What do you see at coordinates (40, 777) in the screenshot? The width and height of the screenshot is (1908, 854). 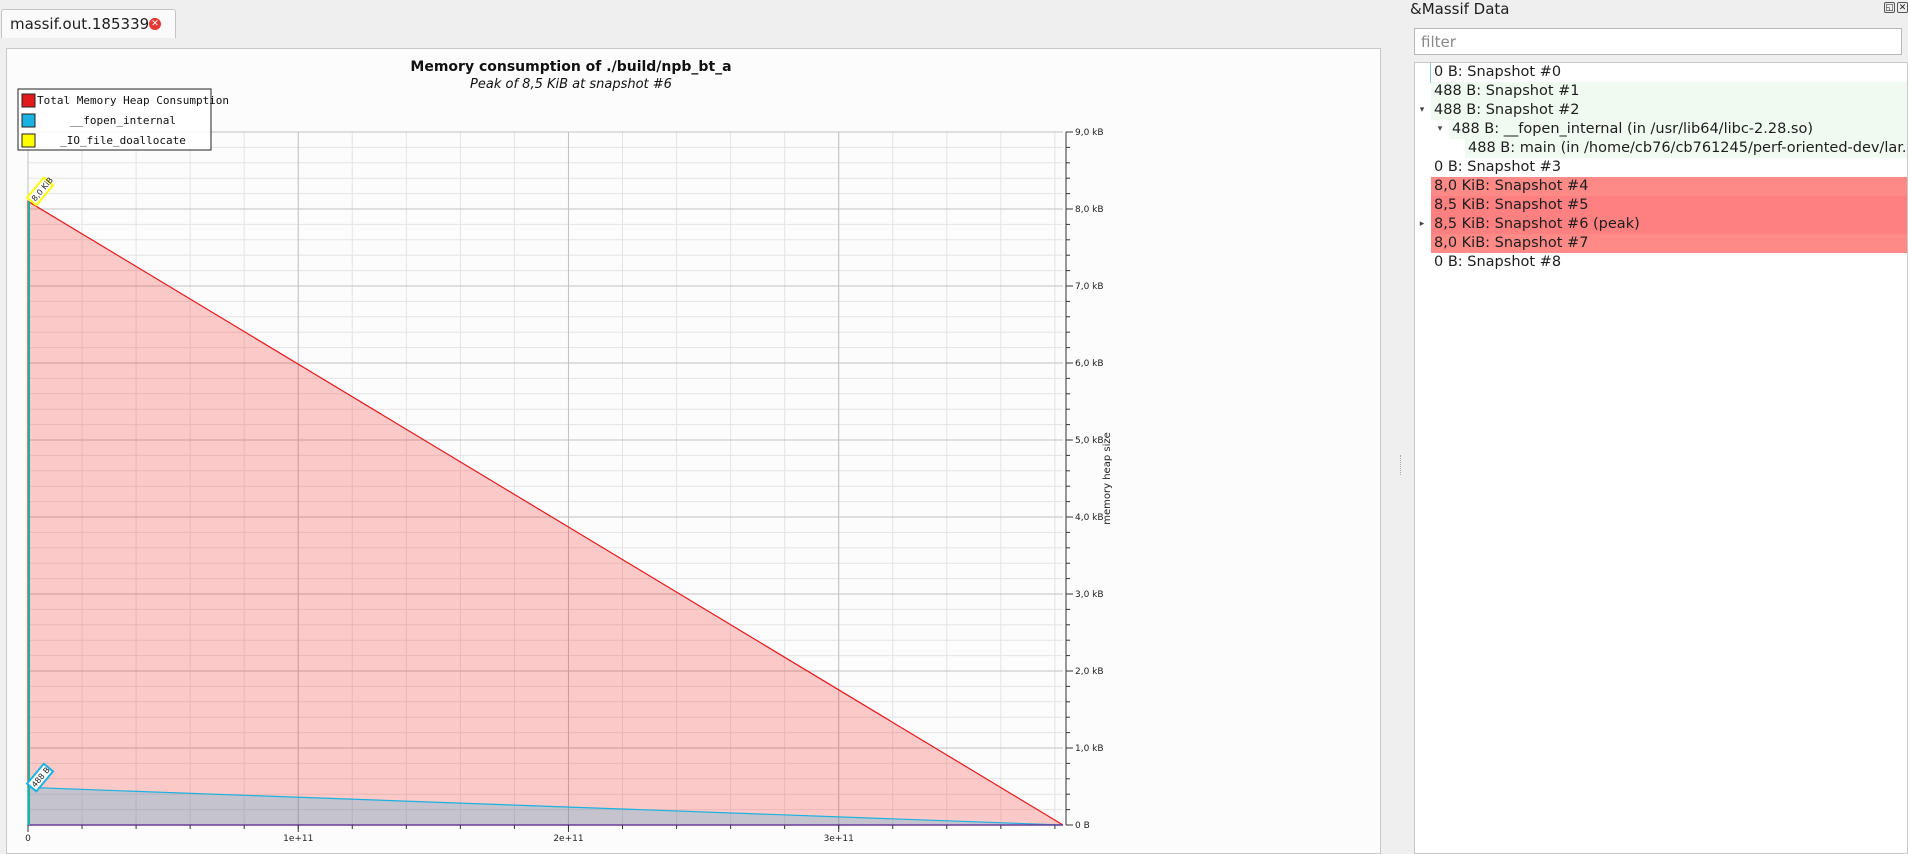 I see `peak-tag-fopen-box` at bounding box center [40, 777].